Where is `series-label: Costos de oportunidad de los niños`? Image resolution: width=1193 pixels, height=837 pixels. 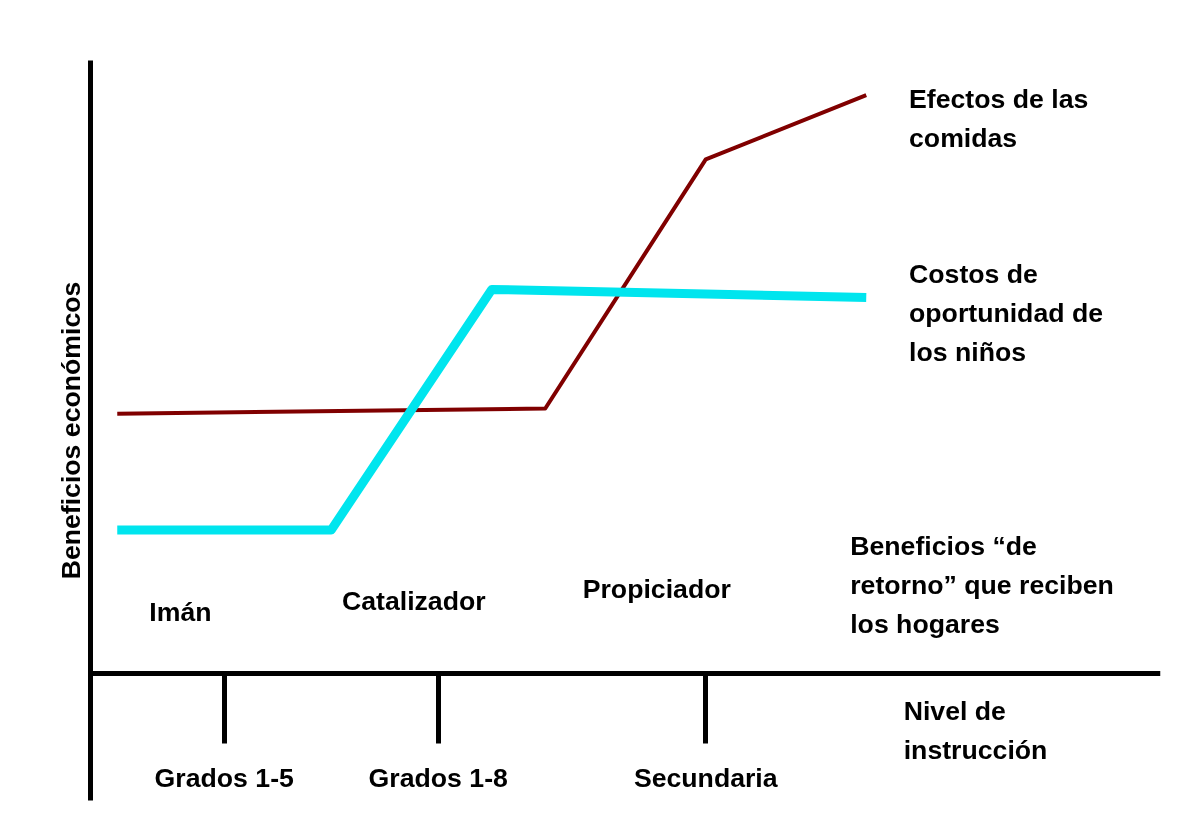
series-label: Costos de oportunidad de los niños is located at coordinates (1006, 312).